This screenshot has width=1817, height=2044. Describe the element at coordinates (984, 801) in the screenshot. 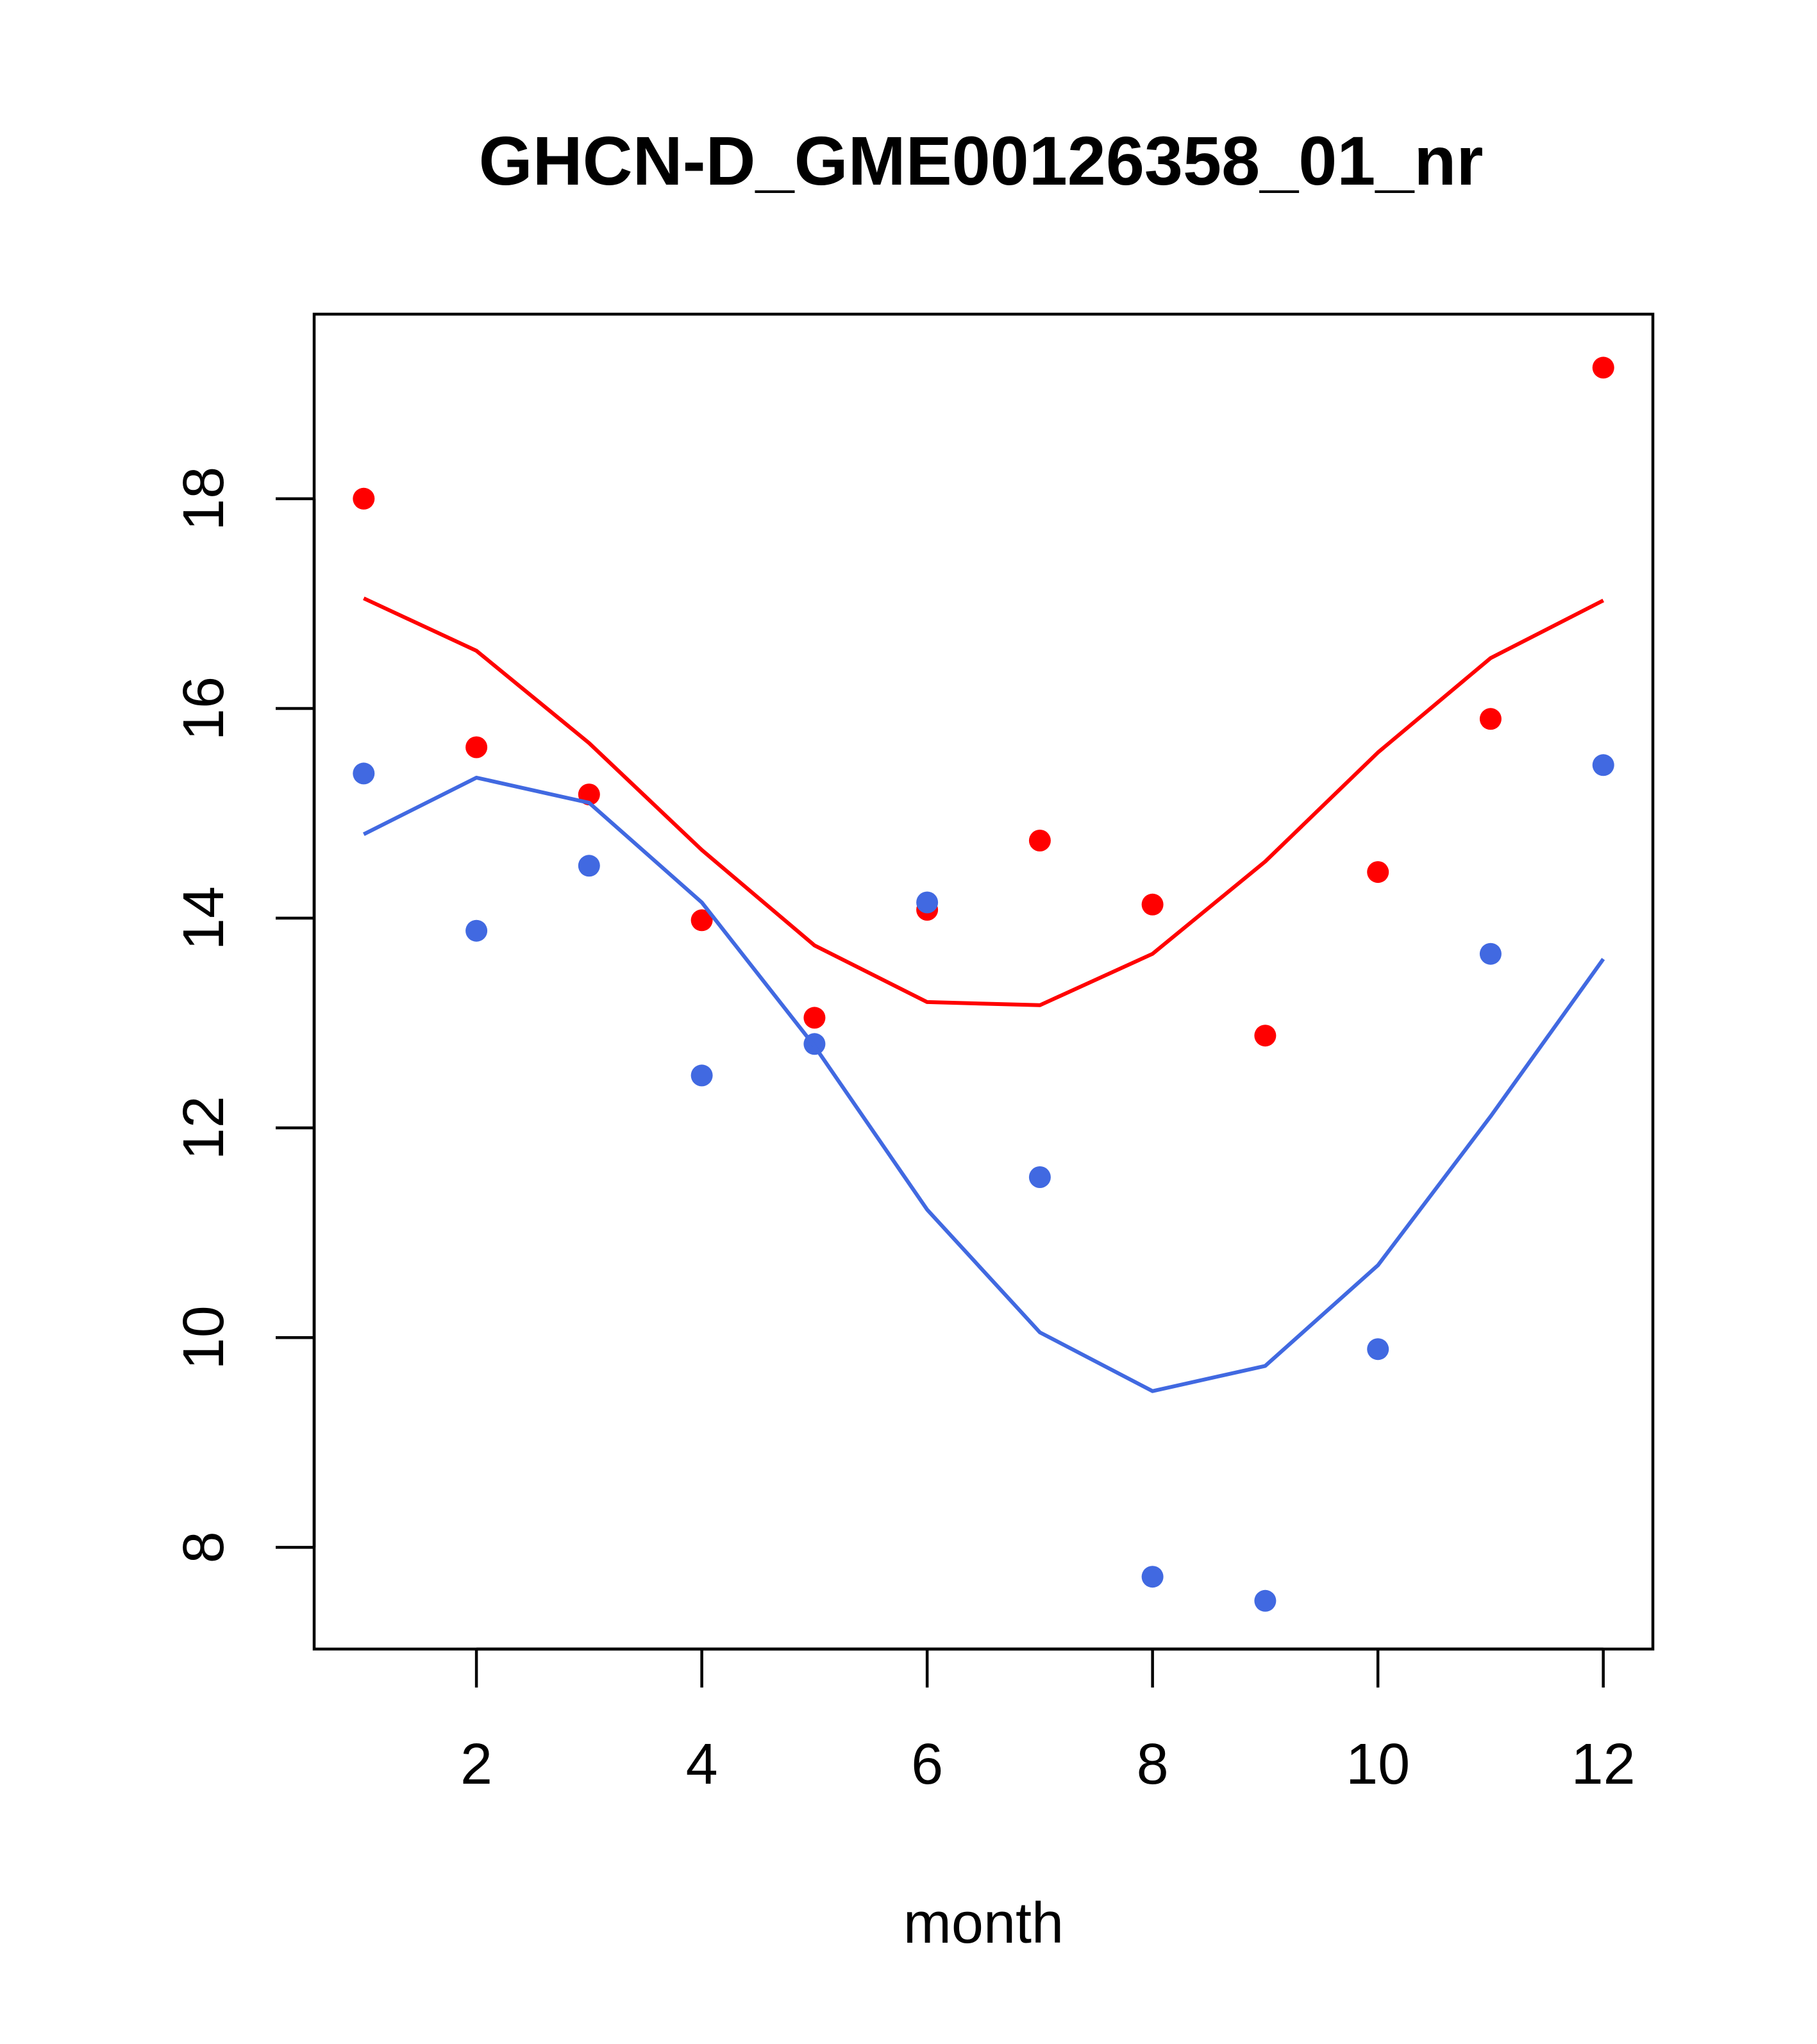

I see `red-series-line` at that location.